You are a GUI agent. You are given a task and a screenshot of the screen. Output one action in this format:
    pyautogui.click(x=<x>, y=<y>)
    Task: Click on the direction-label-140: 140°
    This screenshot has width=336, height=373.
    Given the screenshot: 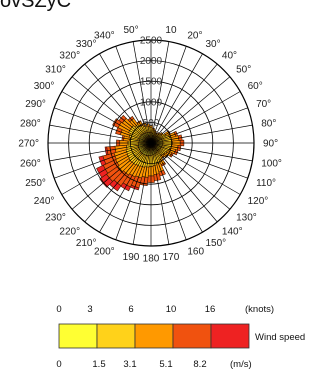 What is the action you would take?
    pyautogui.click(x=232, y=232)
    